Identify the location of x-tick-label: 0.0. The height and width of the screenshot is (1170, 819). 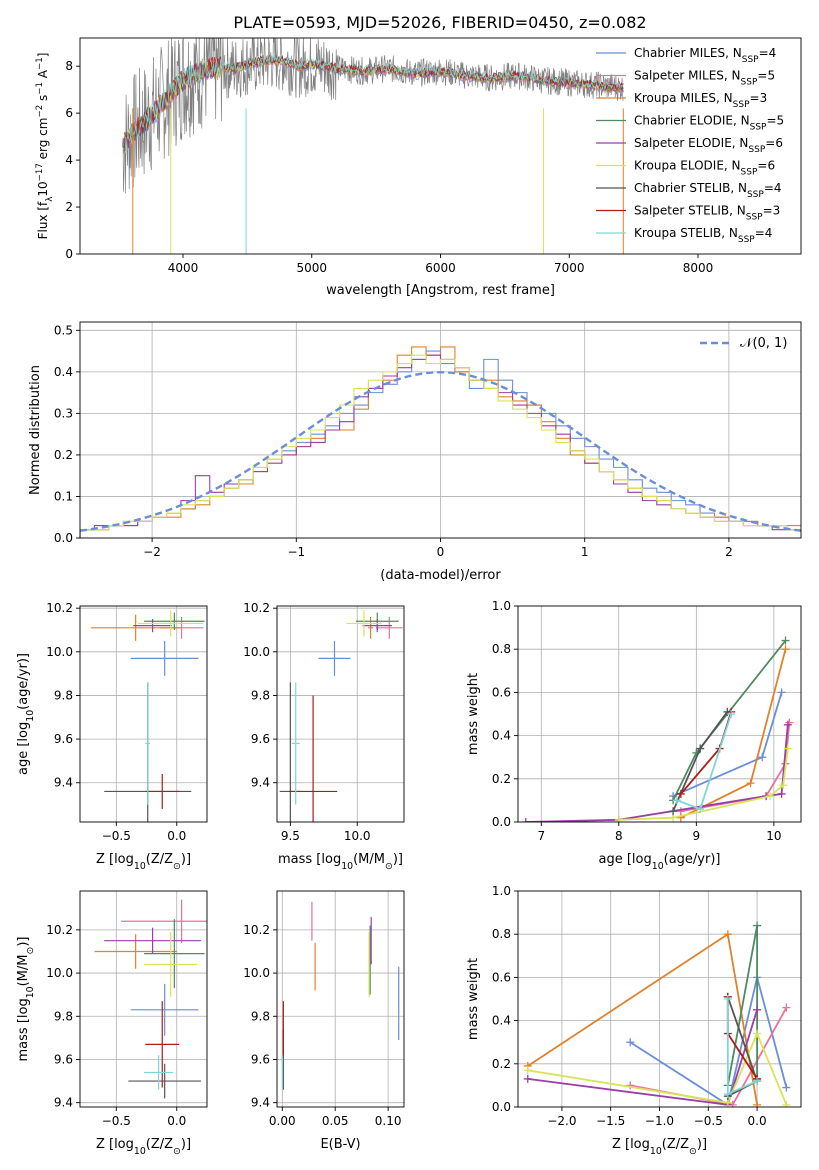
(176, 1121).